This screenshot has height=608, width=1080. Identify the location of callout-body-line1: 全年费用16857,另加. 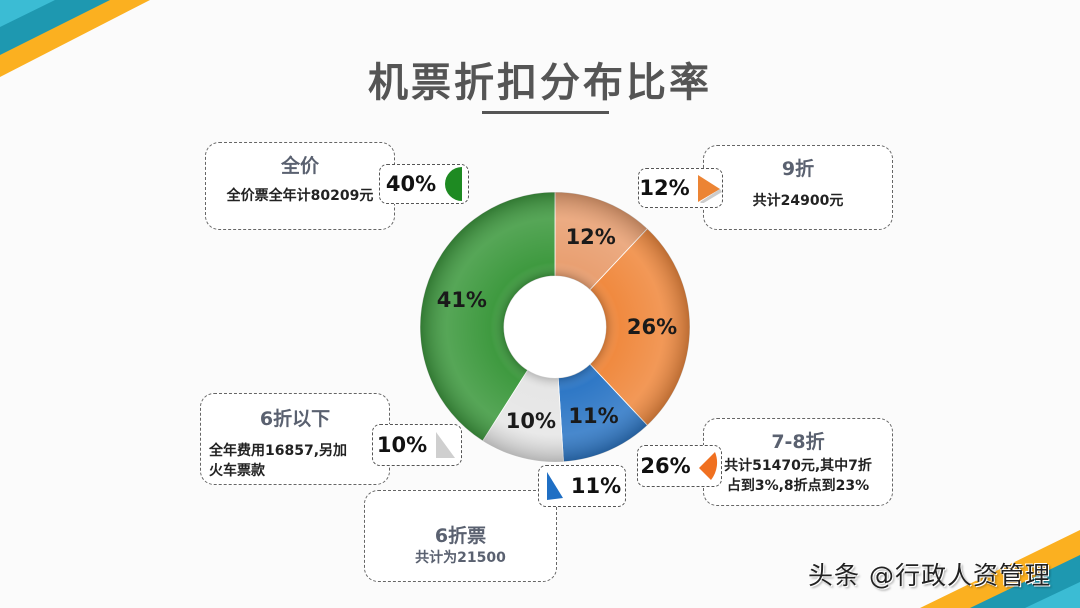
(278, 451).